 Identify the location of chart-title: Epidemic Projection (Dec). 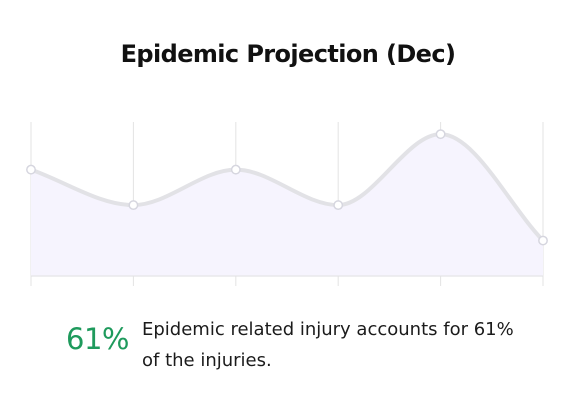
(288, 54).